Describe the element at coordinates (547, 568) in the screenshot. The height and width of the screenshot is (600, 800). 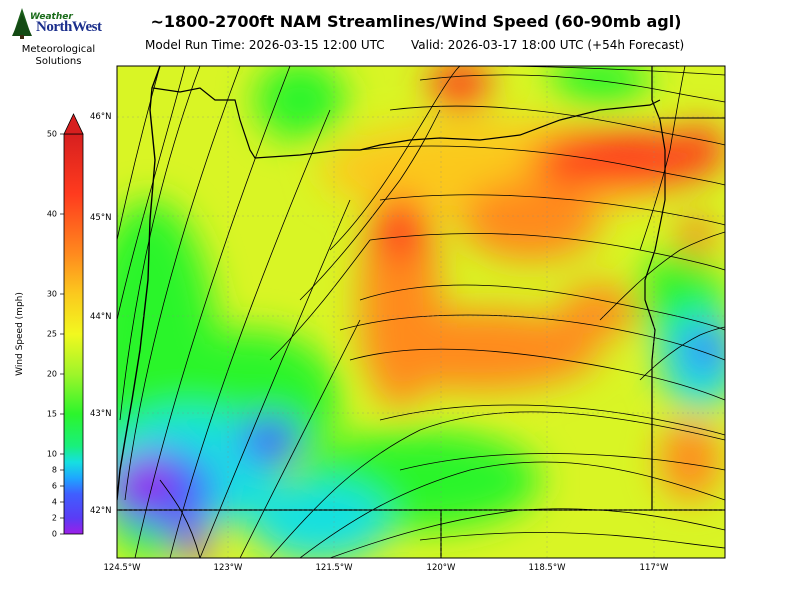
I see `lon-label-118-5: 118.5°W` at that location.